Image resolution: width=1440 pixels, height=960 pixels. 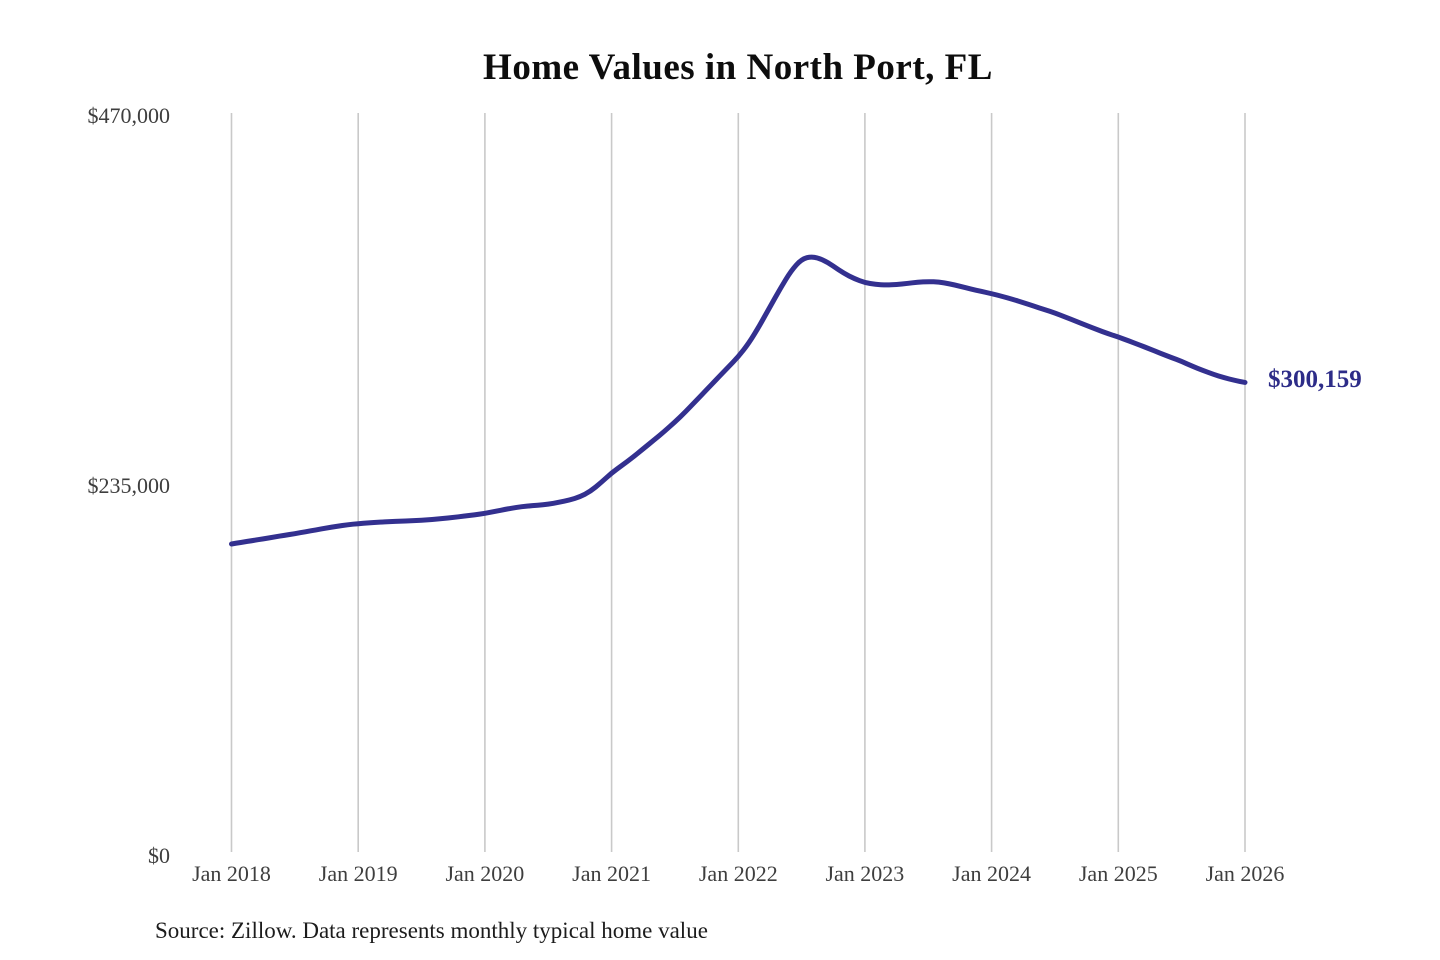 I want to click on x-tick-label: Jan 2018, so click(x=231, y=873).